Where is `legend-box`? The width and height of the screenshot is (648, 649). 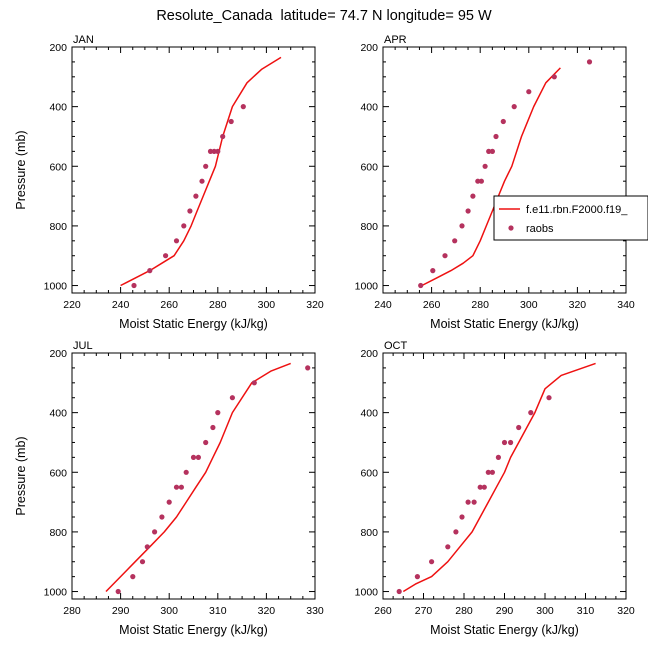 legend-box is located at coordinates (570, 218).